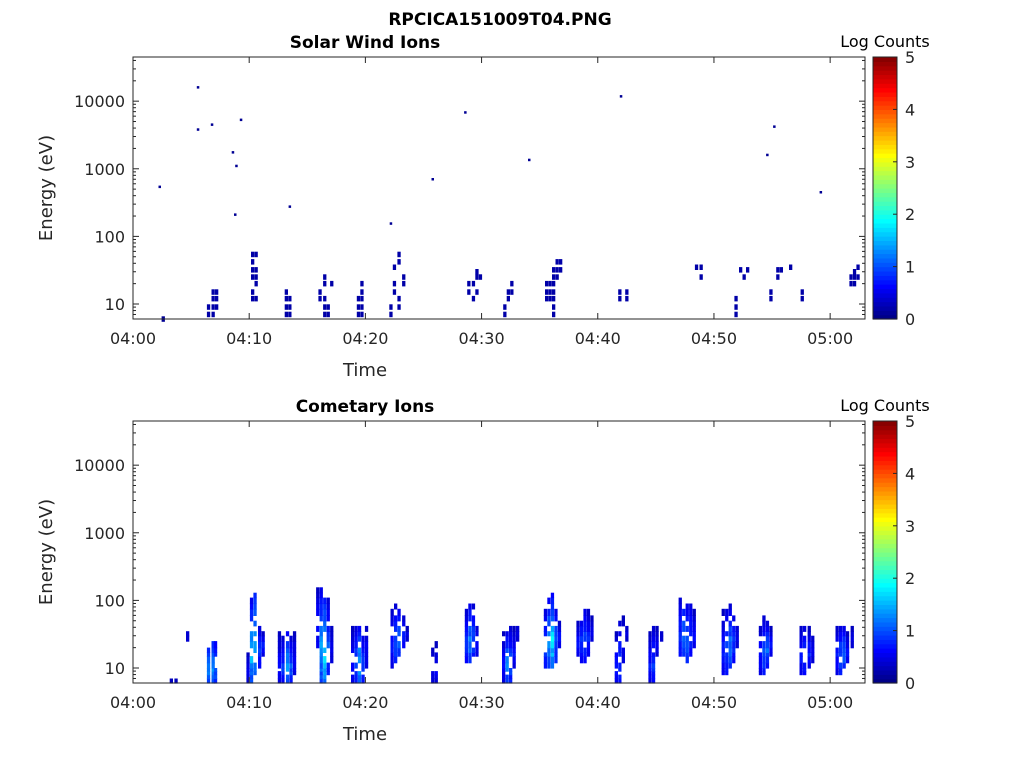 The image size is (1024, 768). What do you see at coordinates (109, 236) in the screenshot?
I see `y-tick-label: 100` at bounding box center [109, 236].